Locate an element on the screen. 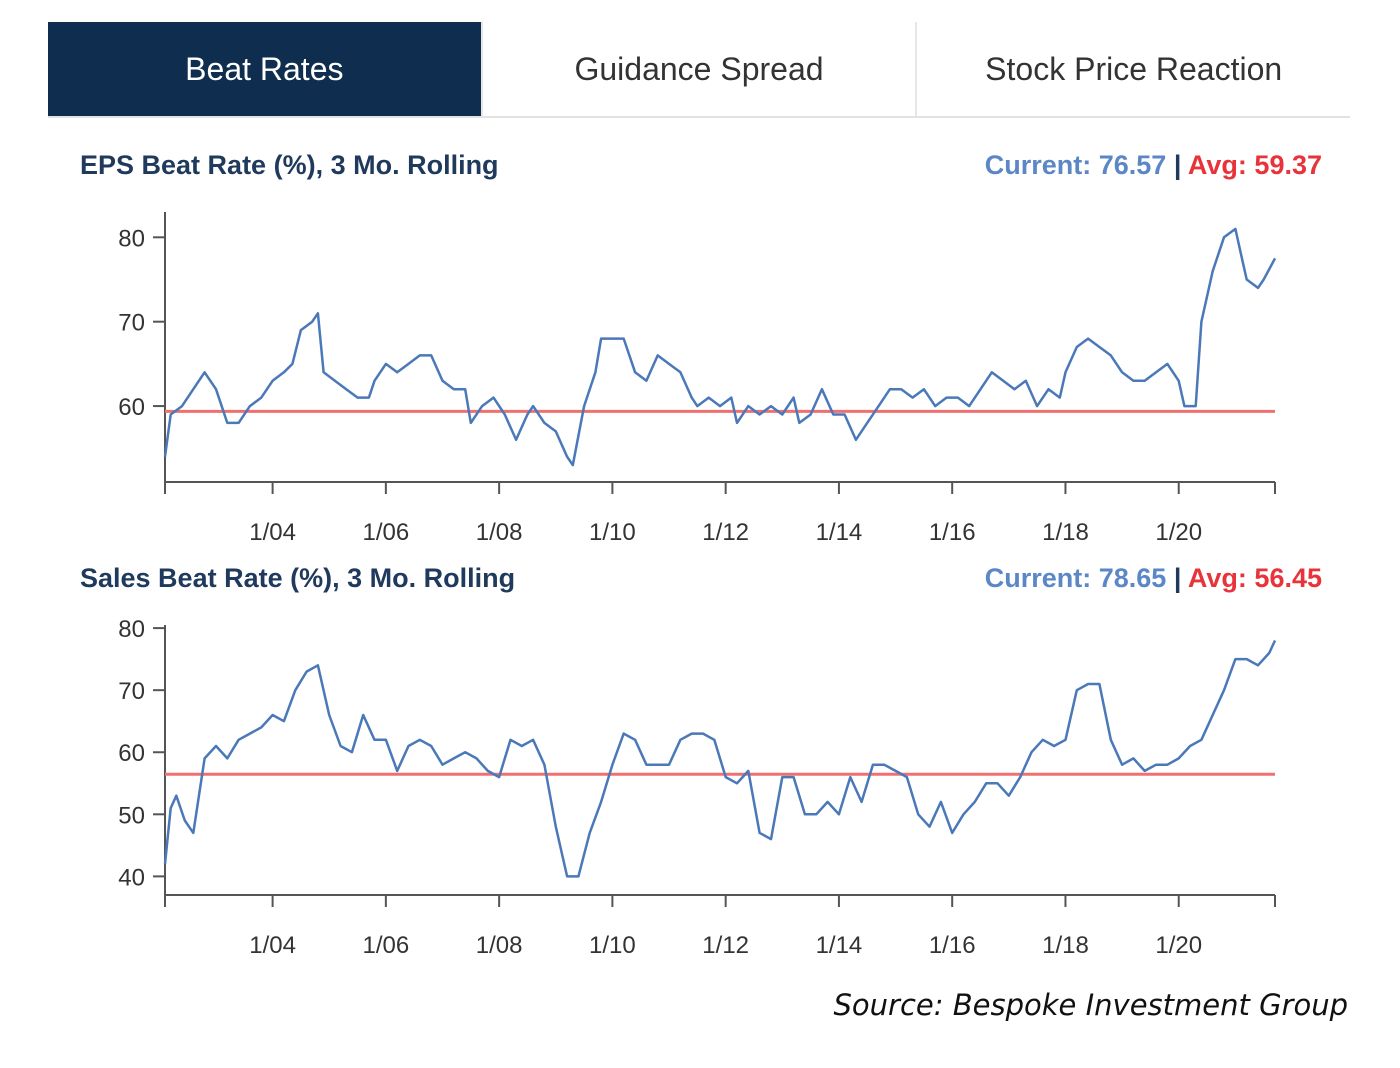 The width and height of the screenshot is (1400, 1068). eps-avg-value: 59.37 is located at coordinates (1288, 165).